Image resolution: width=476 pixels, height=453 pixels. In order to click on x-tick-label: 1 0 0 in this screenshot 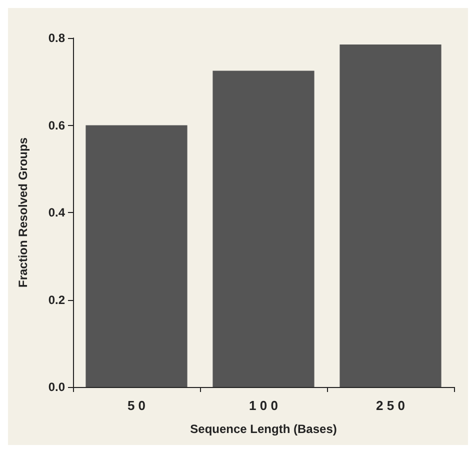, I will do `click(263, 405)`.